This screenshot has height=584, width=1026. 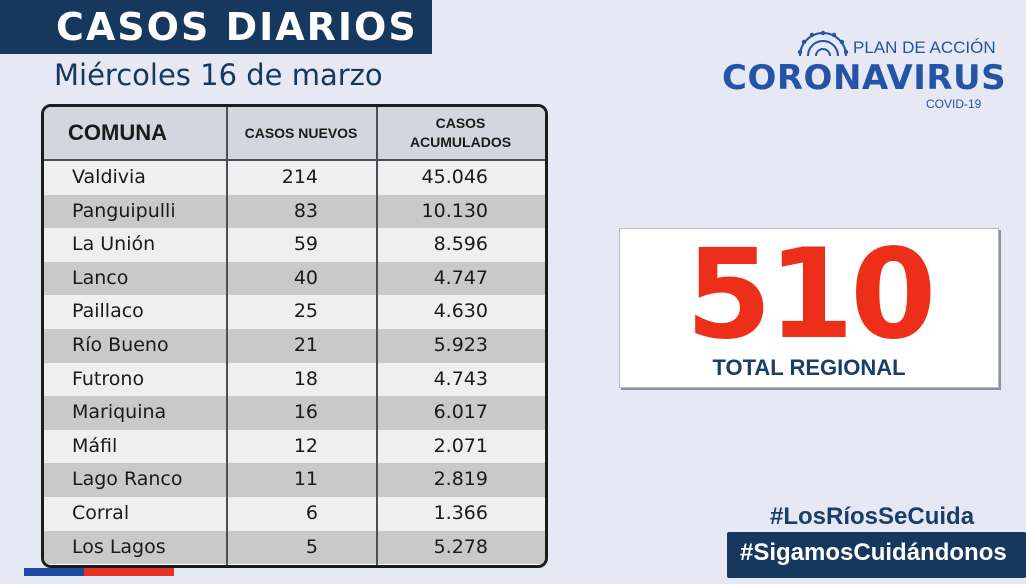 What do you see at coordinates (460, 344) in the screenshot?
I see `cell-casos-acumulados: 5.923` at bounding box center [460, 344].